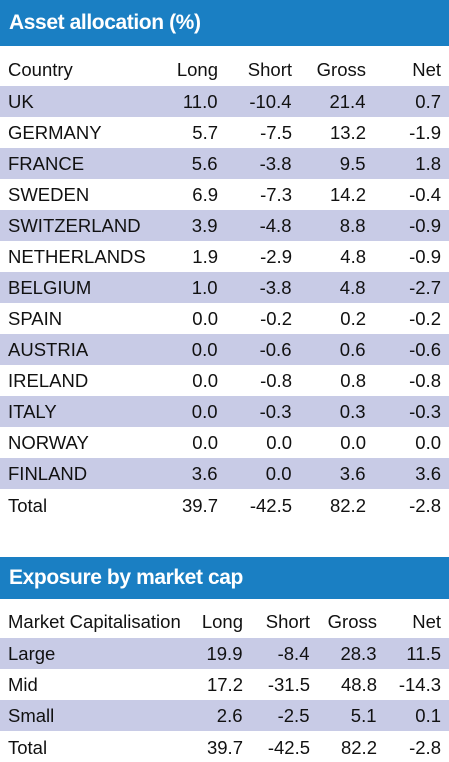 This screenshot has width=449, height=762. What do you see at coordinates (358, 684) in the screenshot?
I see `cell-gross: 48.8` at bounding box center [358, 684].